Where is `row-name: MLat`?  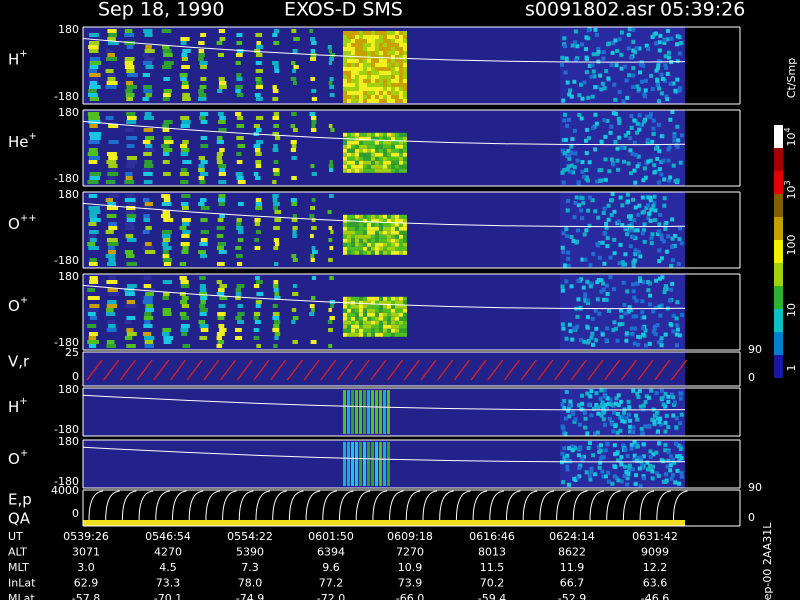 row-name: MLat is located at coordinates (21, 596).